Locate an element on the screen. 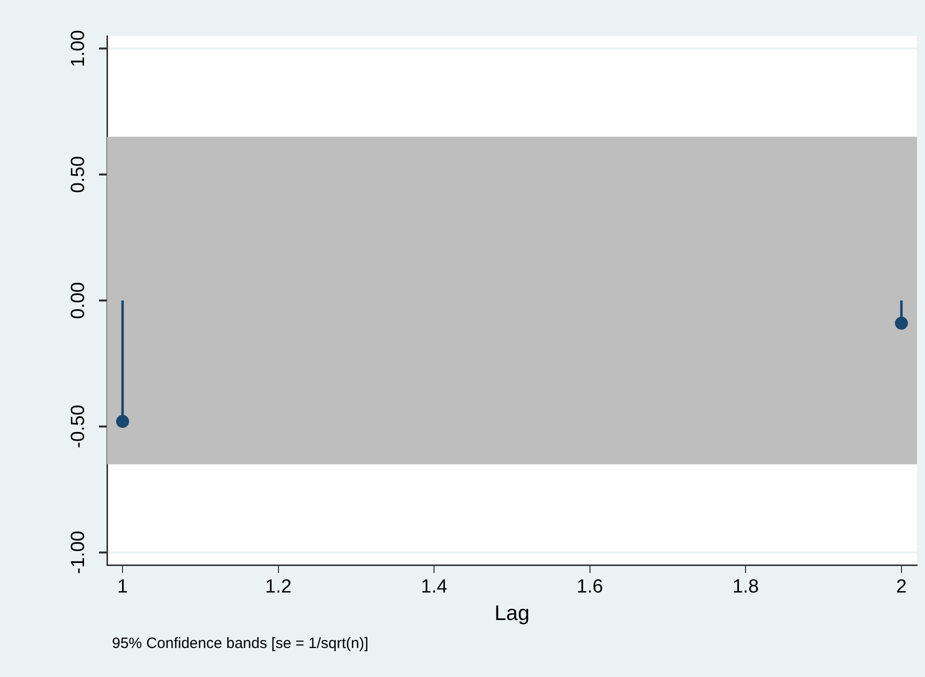 Image resolution: width=925 pixels, height=677 pixels. x-tick-label: 1.8 is located at coordinates (745, 587).